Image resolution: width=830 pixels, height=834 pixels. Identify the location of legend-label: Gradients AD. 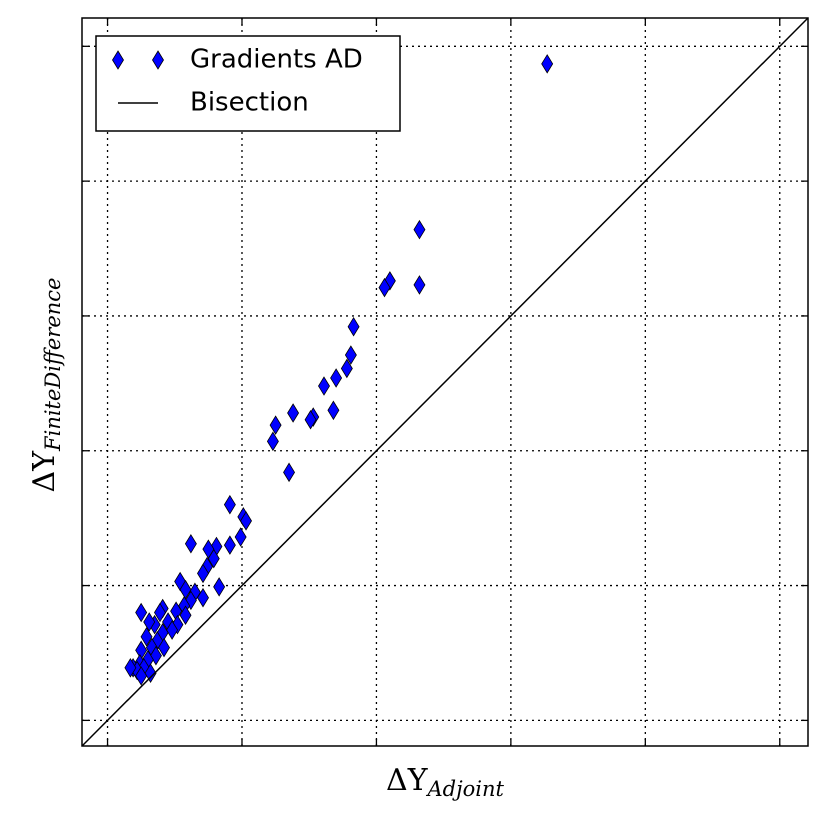
(276, 60).